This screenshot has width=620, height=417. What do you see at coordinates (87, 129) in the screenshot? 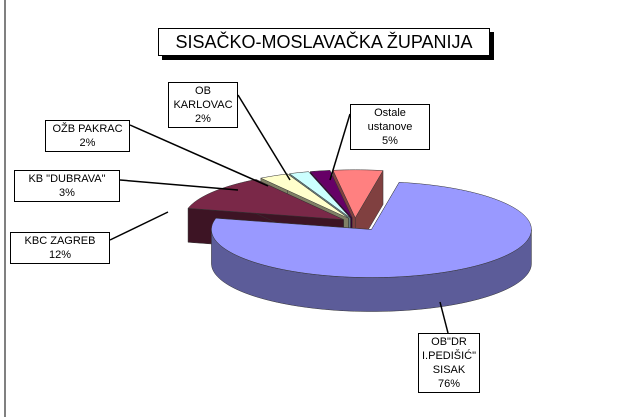
I see `label-name: OŽB PAKRAC` at bounding box center [87, 129].